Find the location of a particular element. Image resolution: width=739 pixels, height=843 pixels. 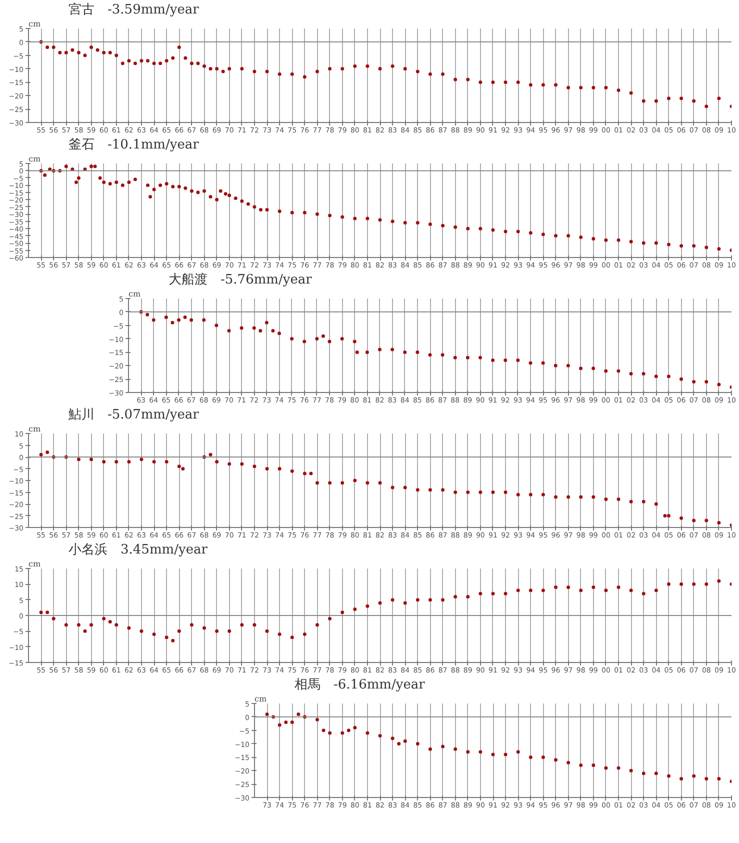

chart-title: 宮古 -3.59mm/year is located at coordinates (134, 10).